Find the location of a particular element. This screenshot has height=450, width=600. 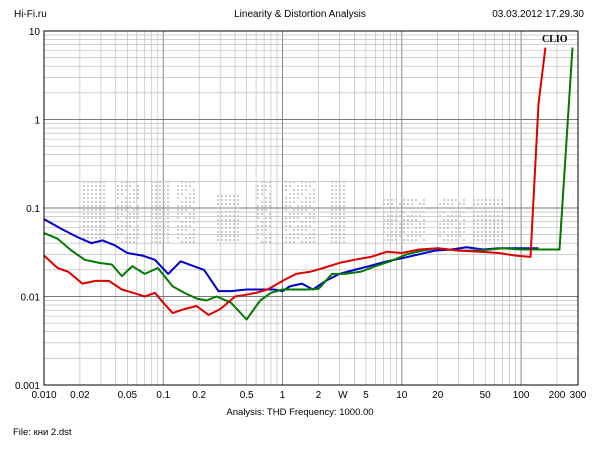

y-tick-label: 10 is located at coordinates (35, 32).